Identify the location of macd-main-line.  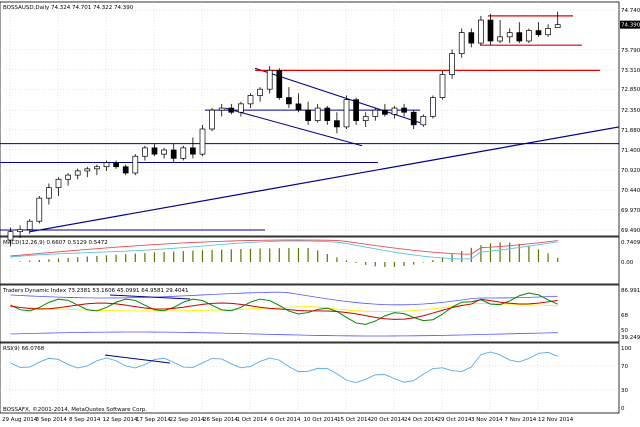
(284, 250).